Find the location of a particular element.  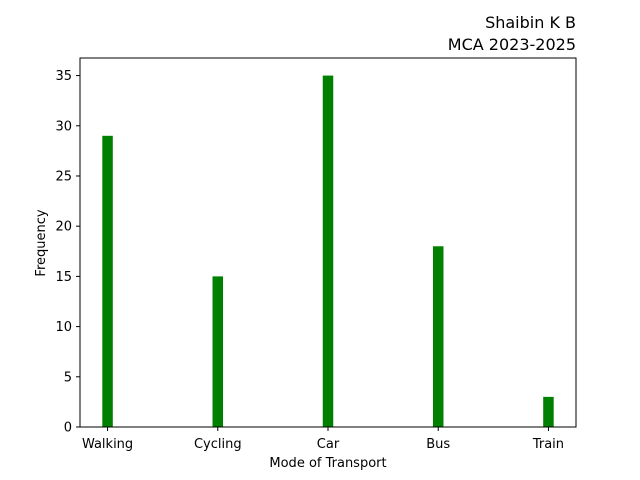

y-tick-label-20: 20 is located at coordinates (63, 227).